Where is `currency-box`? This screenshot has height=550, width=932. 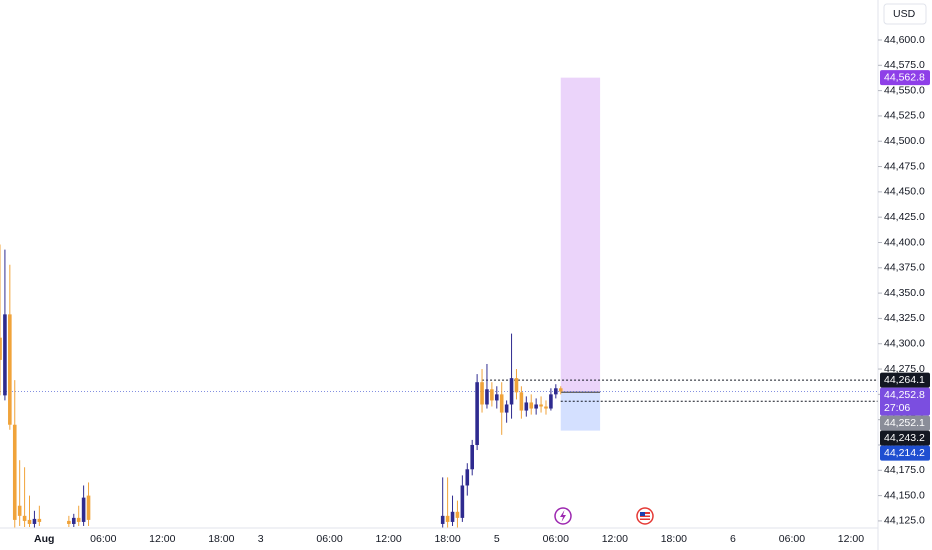 currency-box is located at coordinates (905, 14).